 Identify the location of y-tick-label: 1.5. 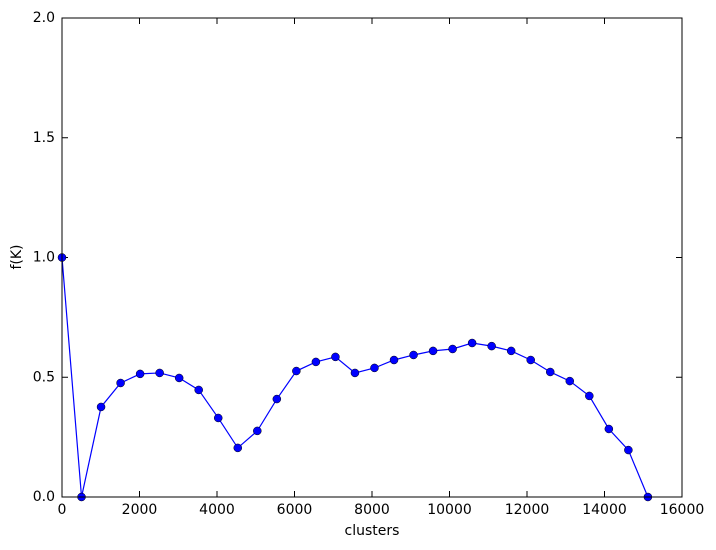
(44, 138).